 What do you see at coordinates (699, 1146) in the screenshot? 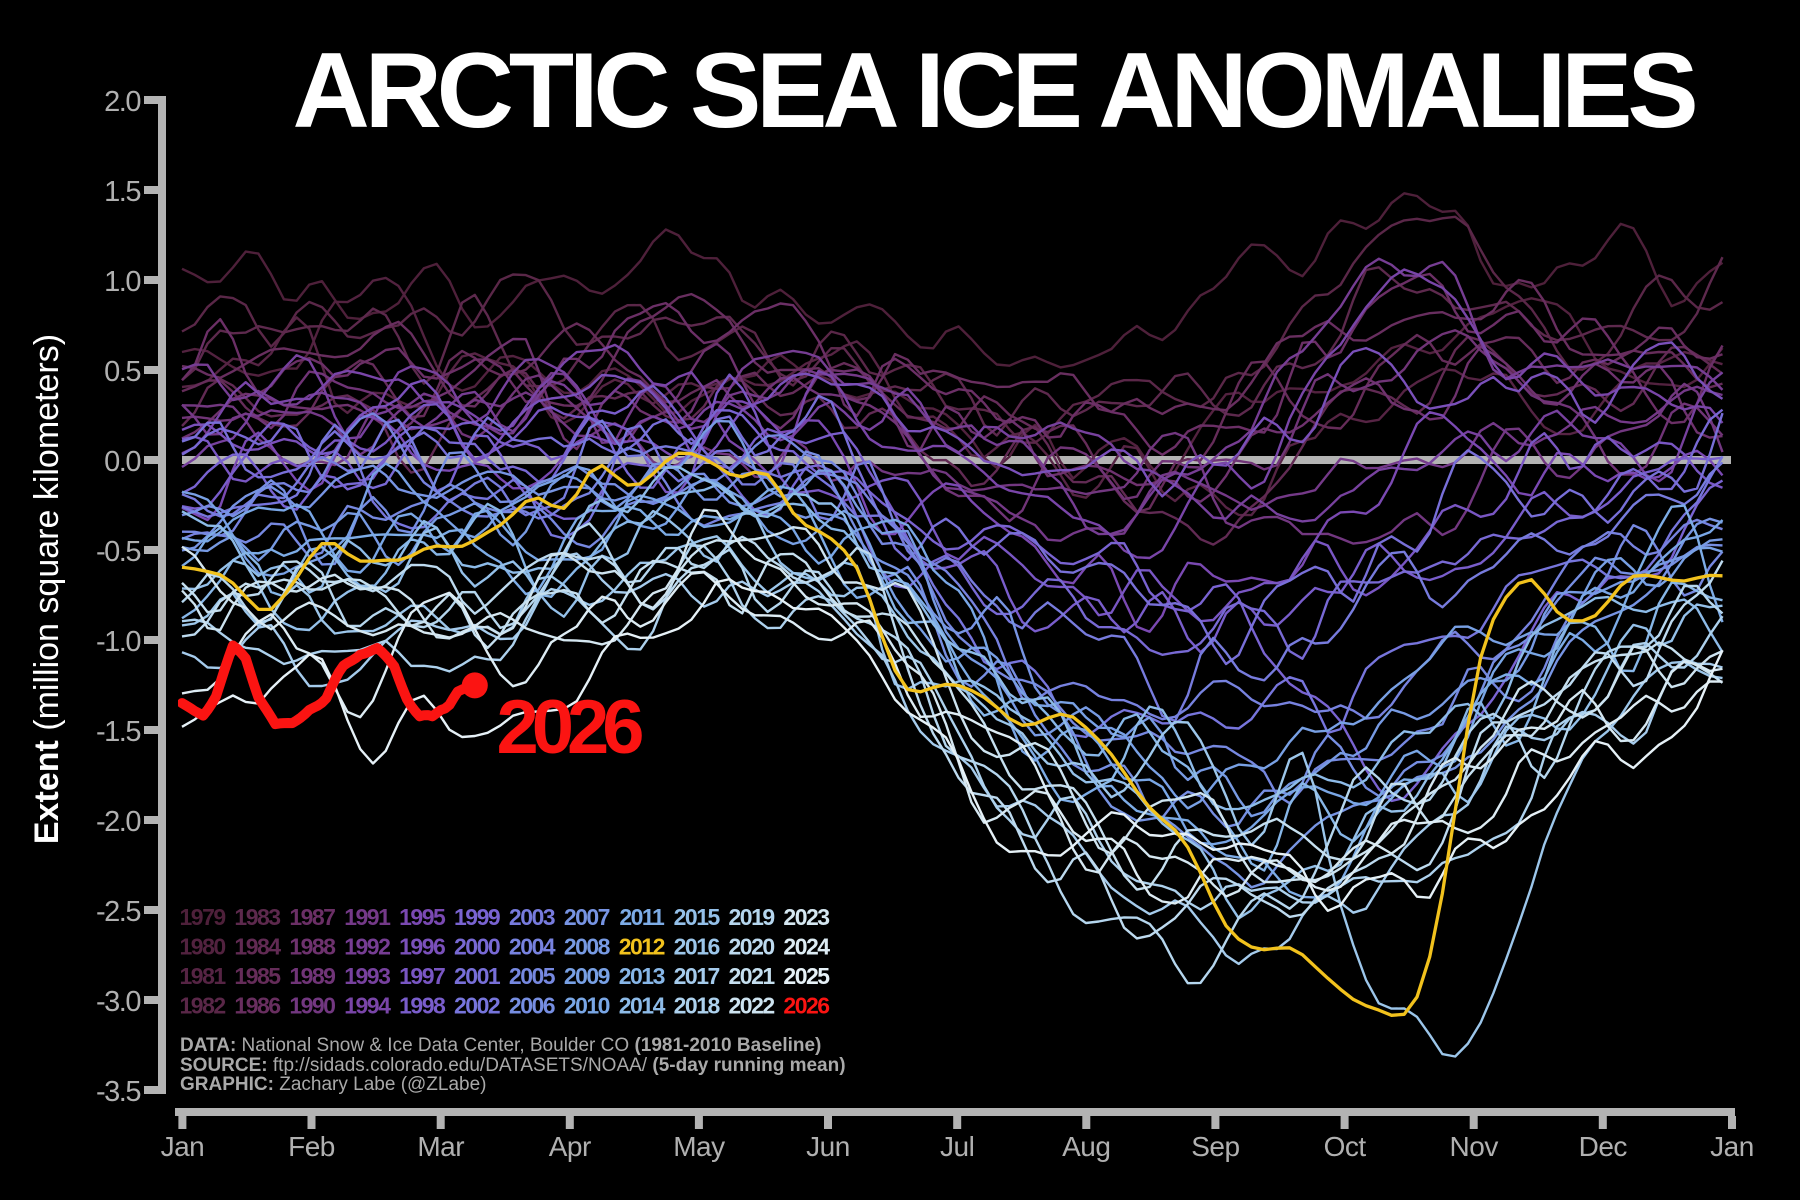
I see `svg-text: May` at bounding box center [699, 1146].